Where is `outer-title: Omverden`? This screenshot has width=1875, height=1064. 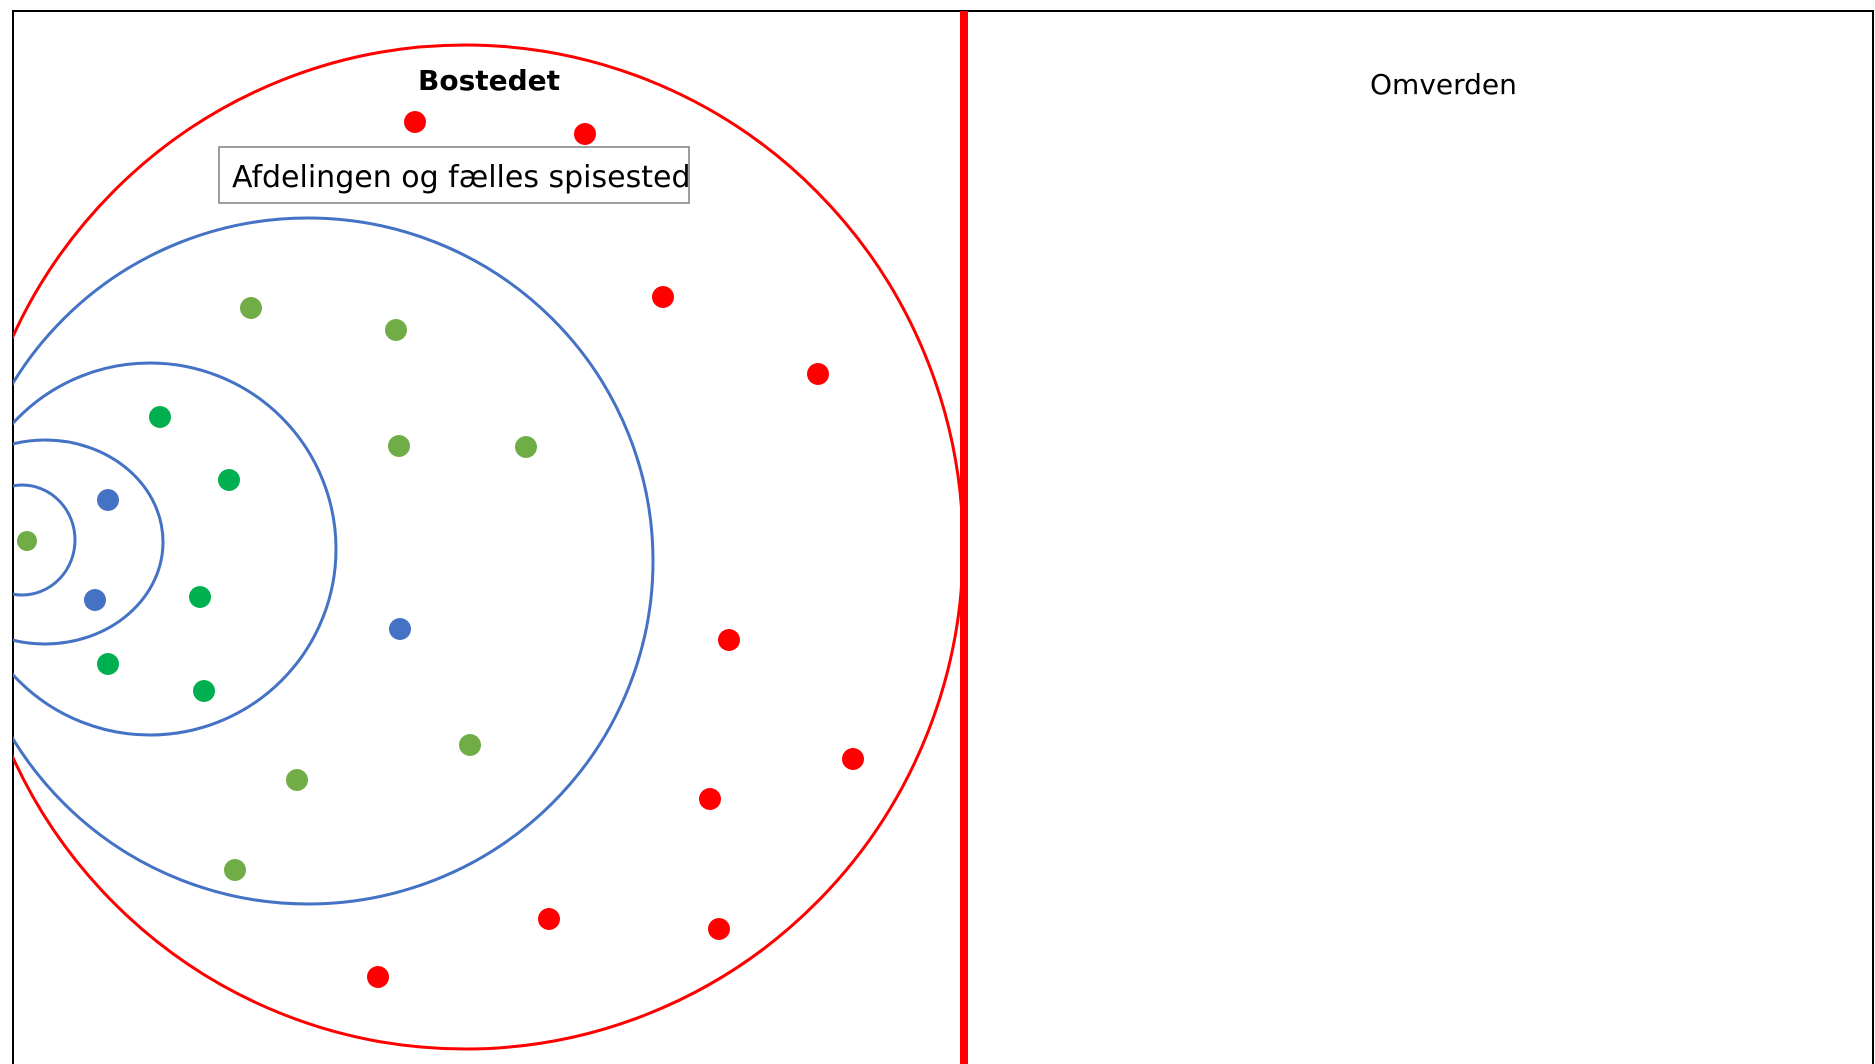 outer-title: Omverden is located at coordinates (1443, 84).